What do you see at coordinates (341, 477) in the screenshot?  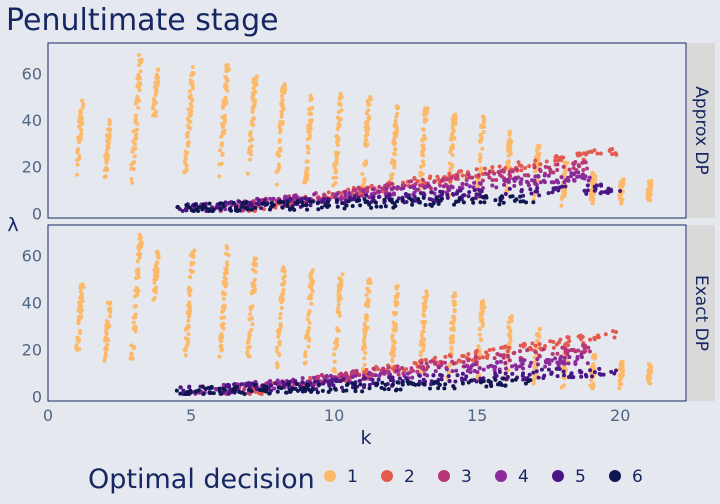 I see `legend-item: 1` at bounding box center [341, 477].